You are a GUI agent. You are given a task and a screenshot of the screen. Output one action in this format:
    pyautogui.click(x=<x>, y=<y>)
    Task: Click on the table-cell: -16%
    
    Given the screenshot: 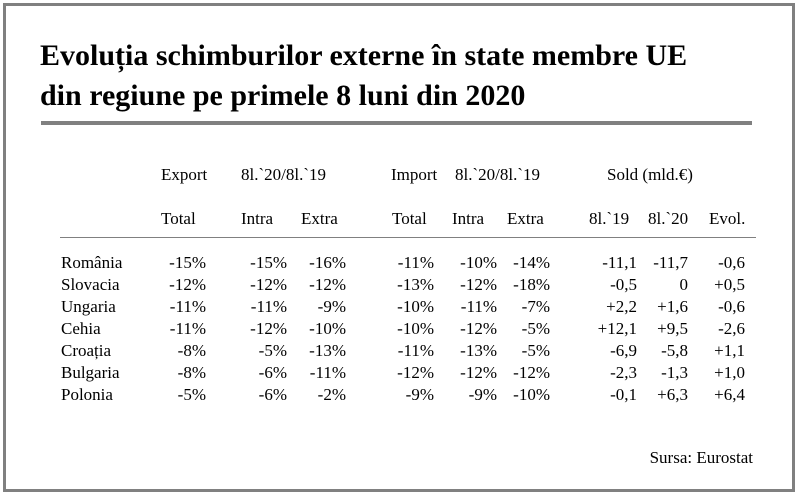 What is the action you would take?
    pyautogui.click(x=327, y=262)
    